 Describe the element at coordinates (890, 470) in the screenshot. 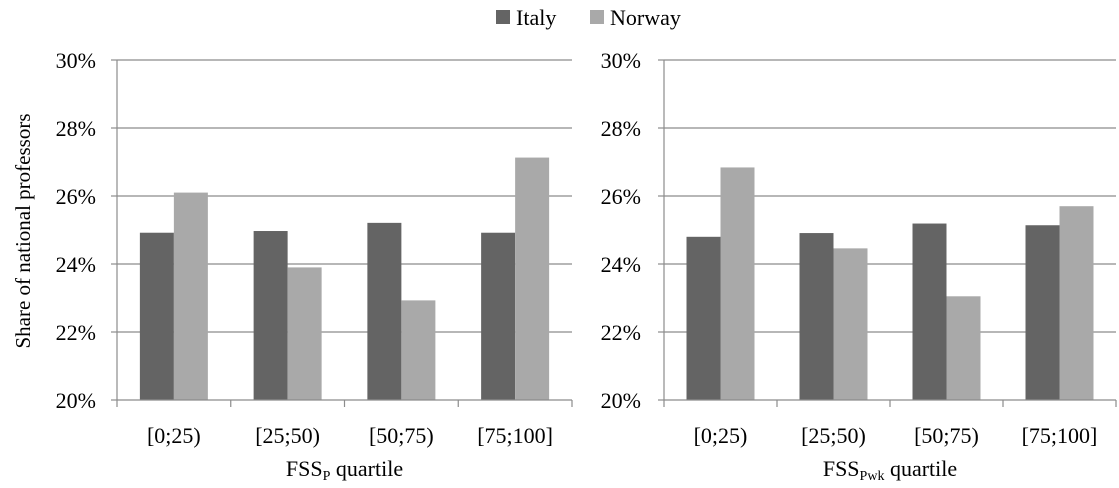

I see `x-axis-label: FSSPwk quartile` at that location.